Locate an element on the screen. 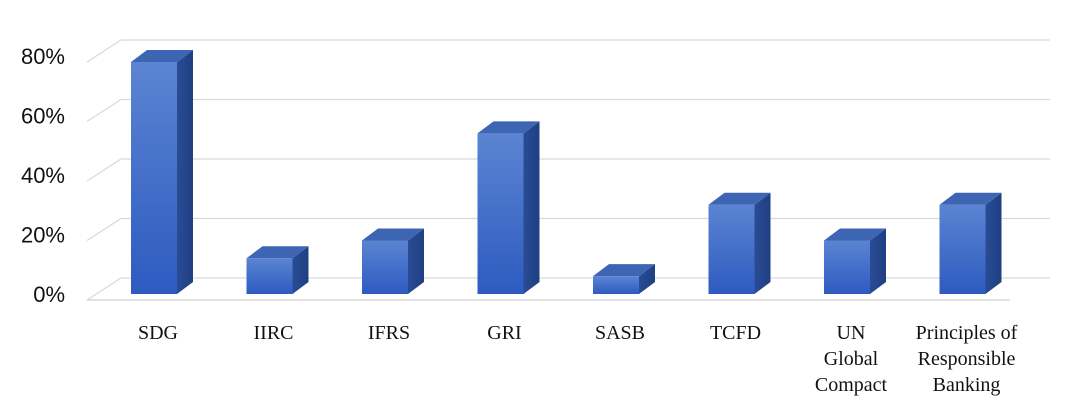 This screenshot has width=1079, height=410. x-tick-label: SDG is located at coordinates (158, 333).